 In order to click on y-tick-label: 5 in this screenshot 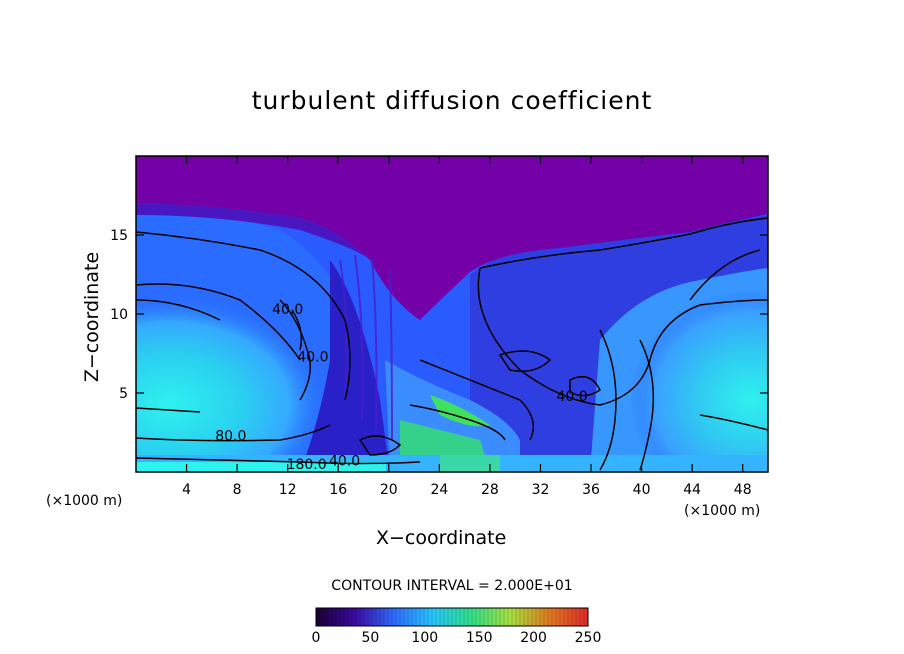, I will do `click(123, 394)`.